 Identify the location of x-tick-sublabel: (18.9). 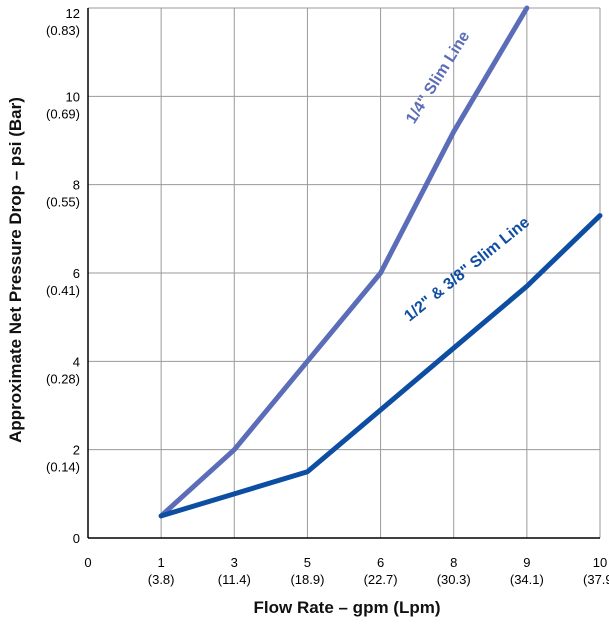
(307, 579).